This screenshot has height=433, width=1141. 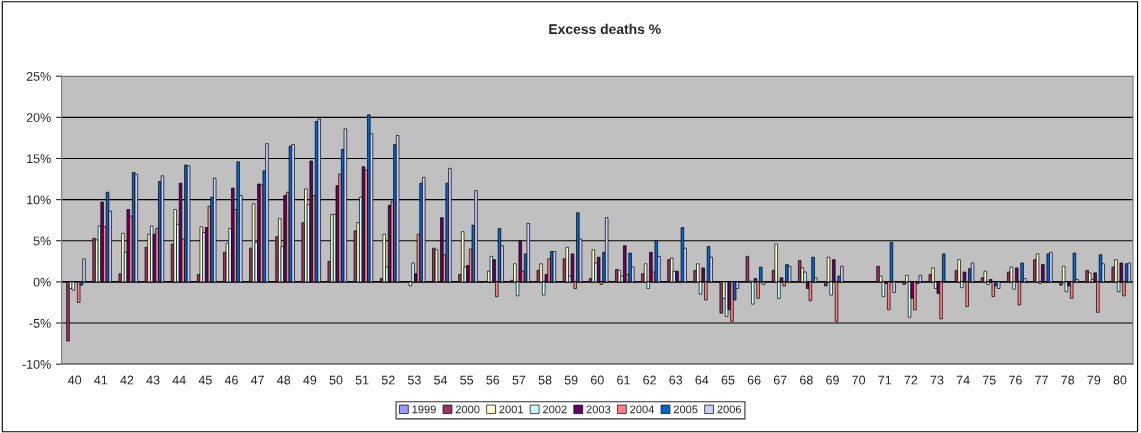 What do you see at coordinates (36, 364) in the screenshot?
I see `y-tick-label: -10%` at bounding box center [36, 364].